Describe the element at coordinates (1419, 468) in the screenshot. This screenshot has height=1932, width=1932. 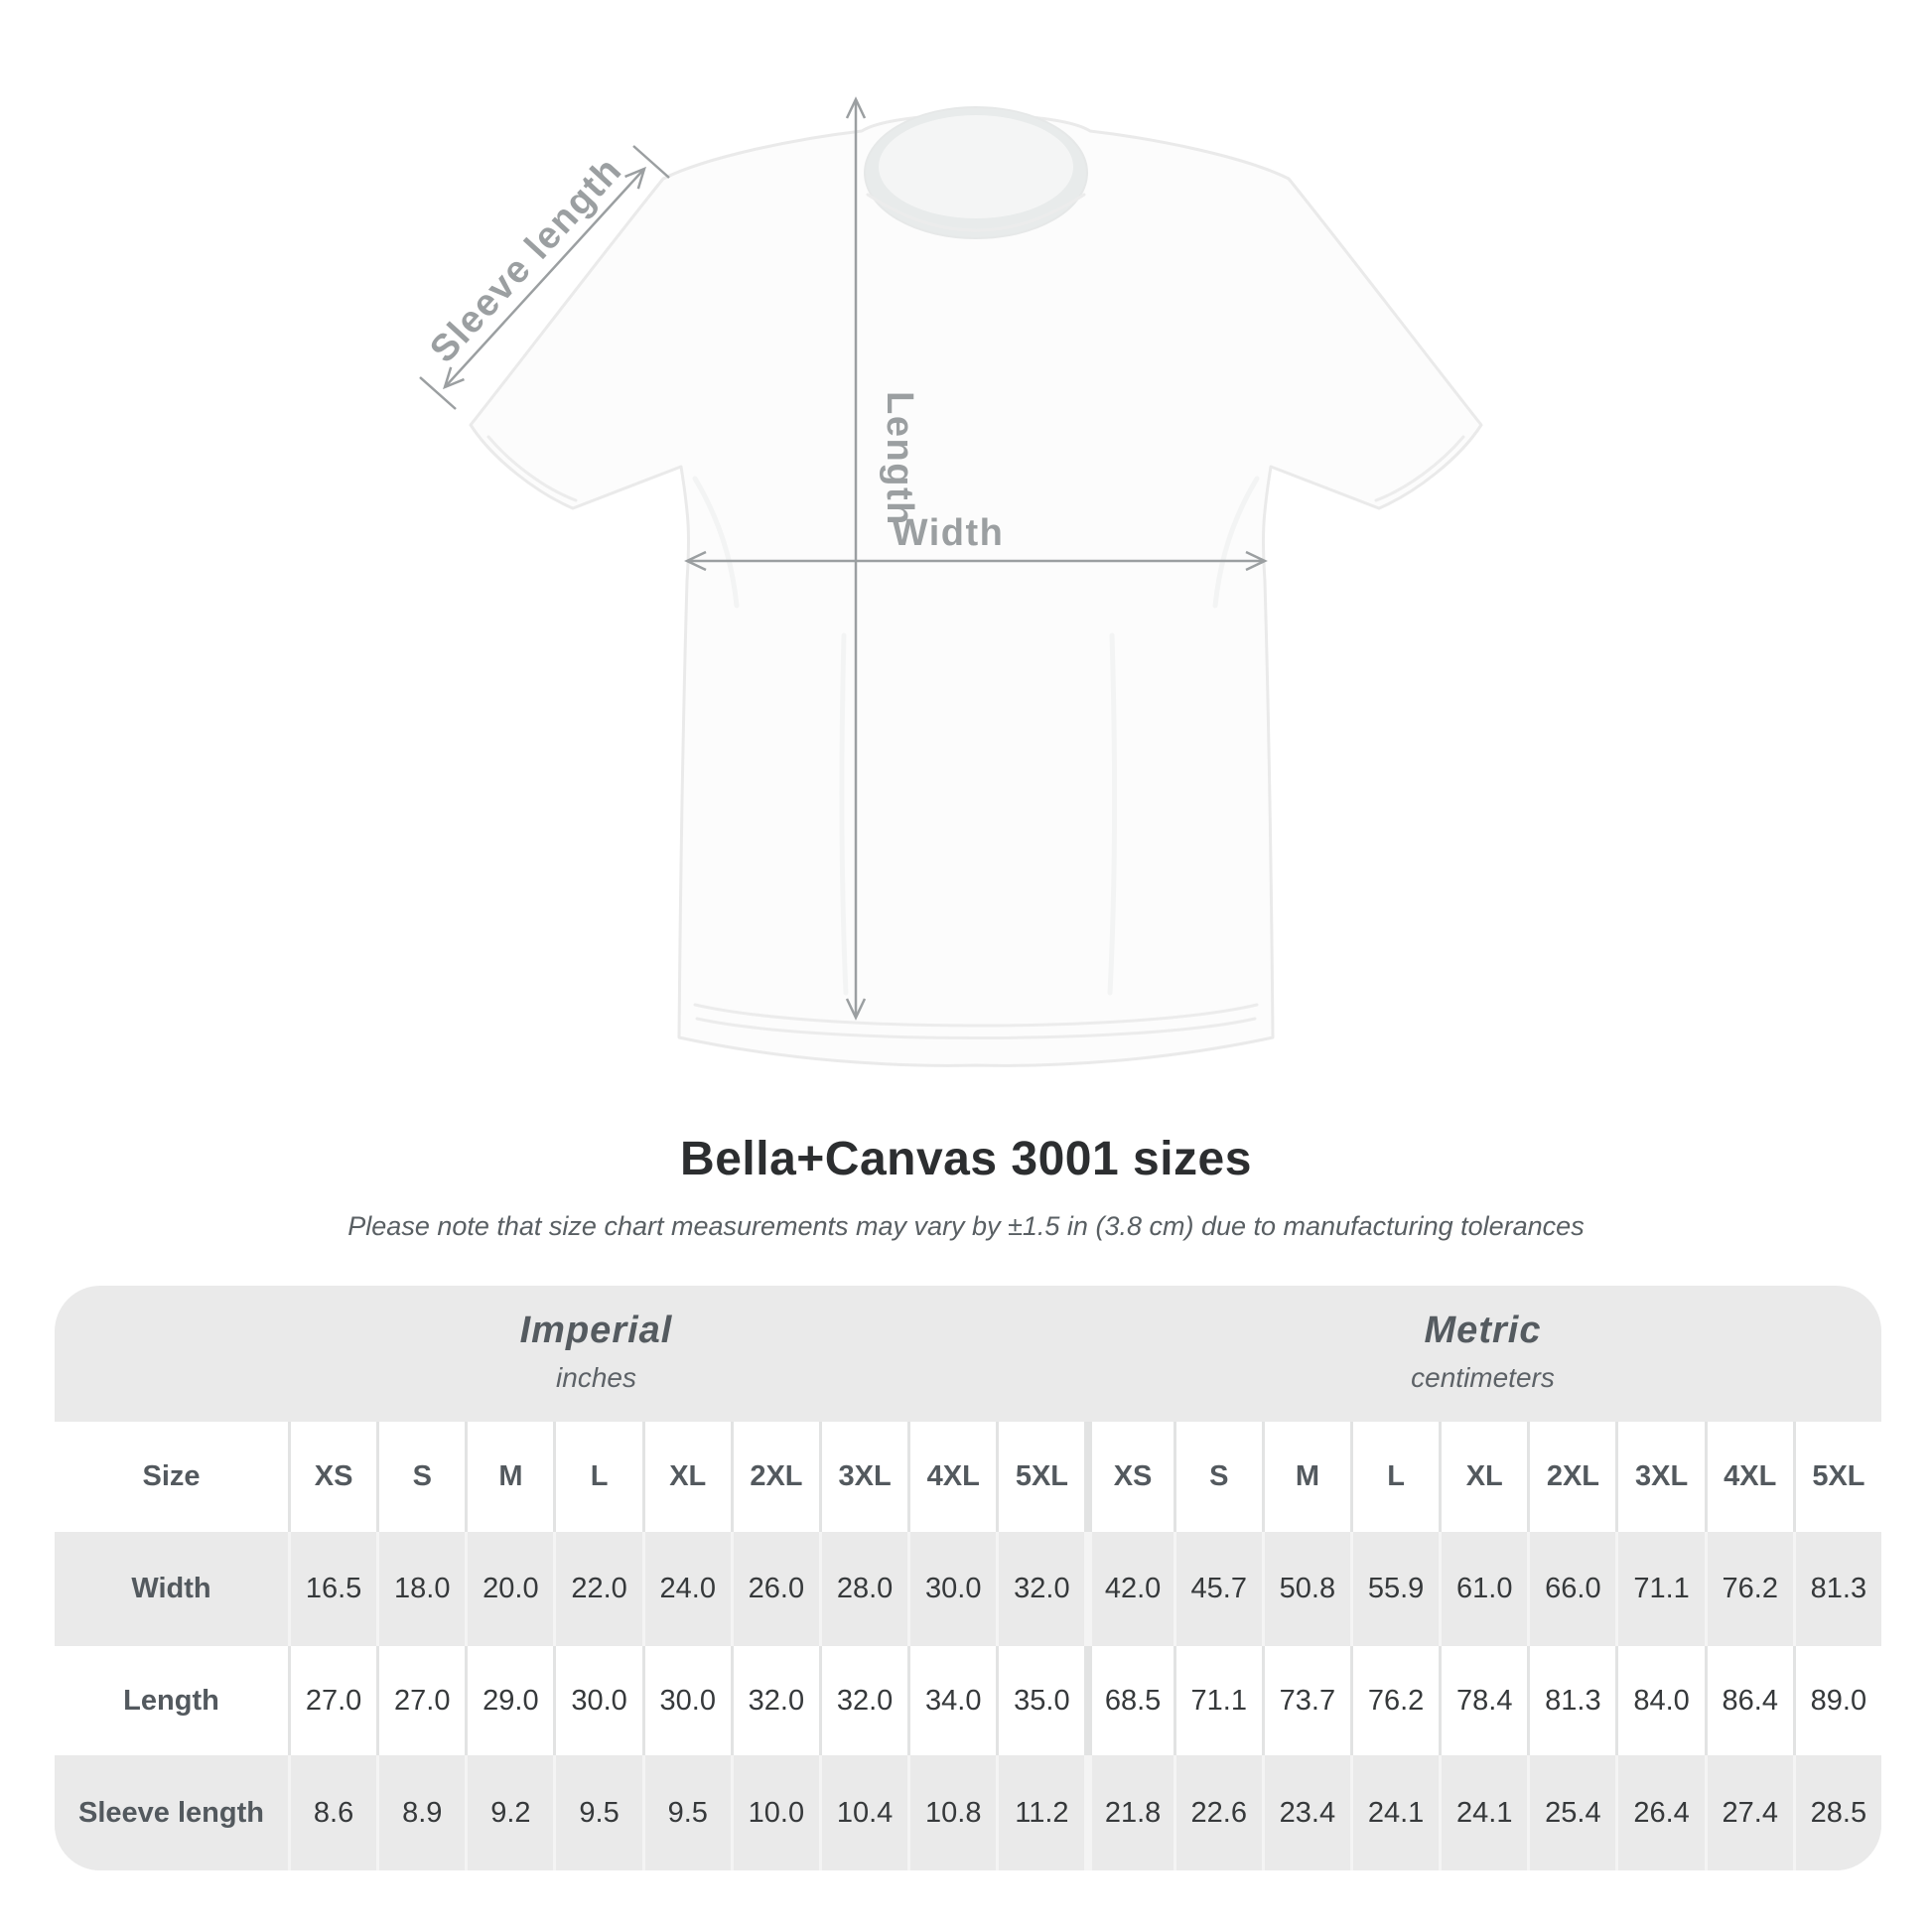
I see `right-cuff-seam` at that location.